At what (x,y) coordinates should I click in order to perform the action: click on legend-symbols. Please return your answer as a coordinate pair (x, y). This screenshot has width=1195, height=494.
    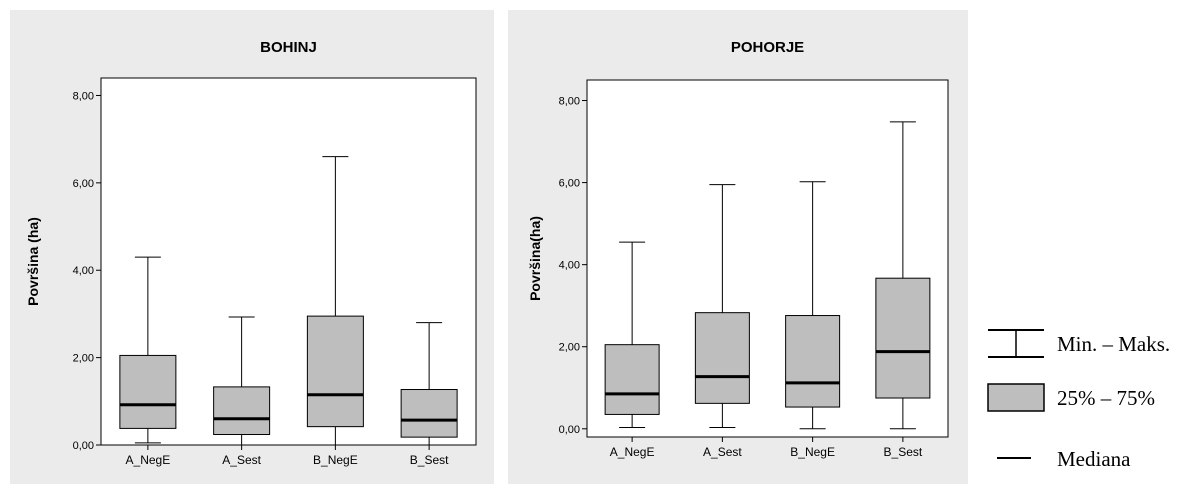
    Looking at the image, I should click on (1016, 394).